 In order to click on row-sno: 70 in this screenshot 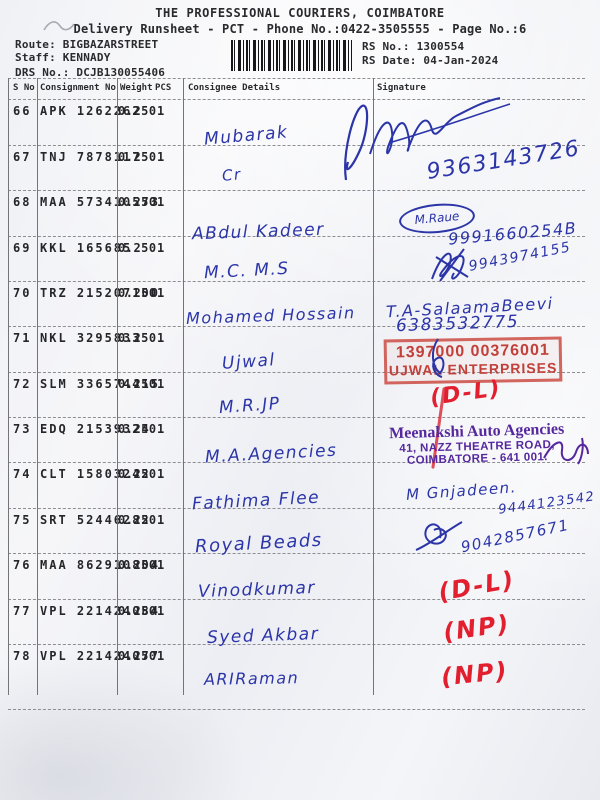, I will do `click(22, 293)`.